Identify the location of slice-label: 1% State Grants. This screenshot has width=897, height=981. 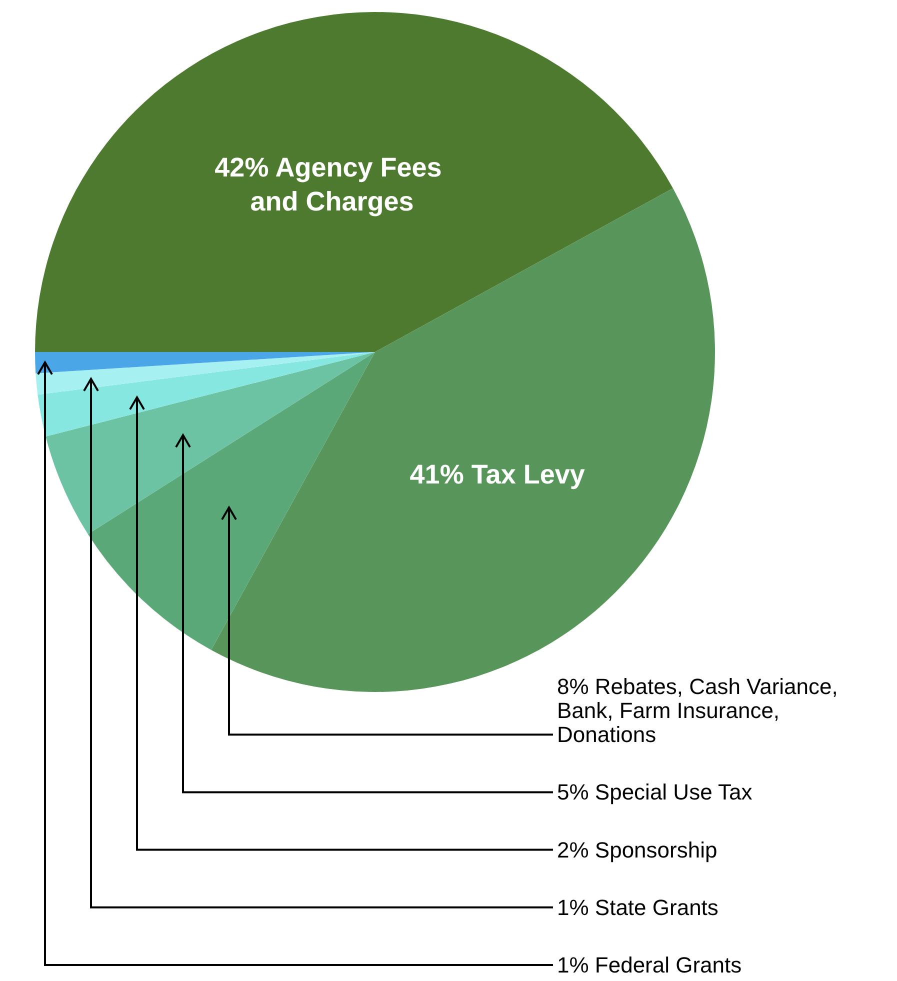
(637, 907).